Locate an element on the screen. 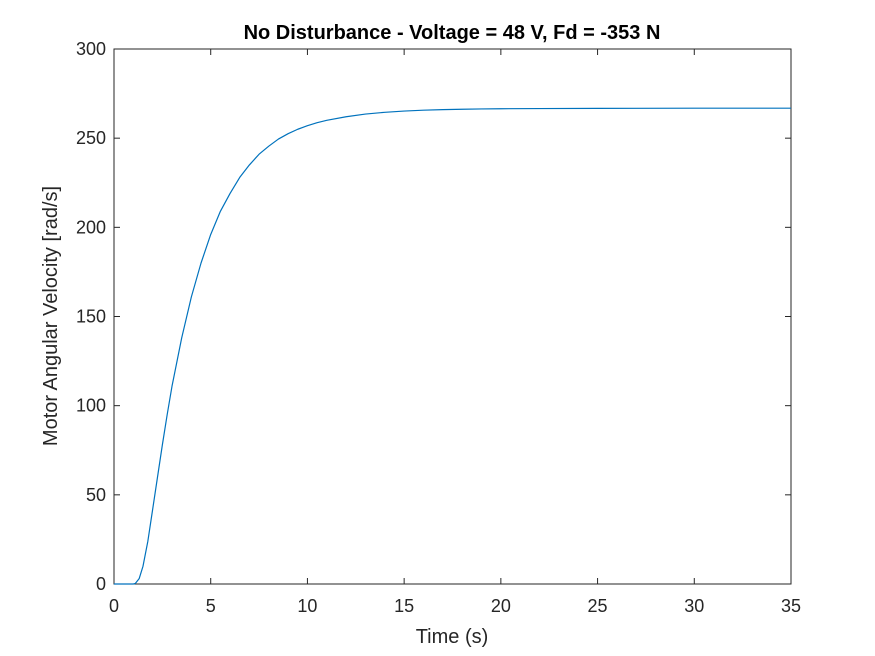 Image resolution: width=875 pixels, height=656 pixels. y-tick-label: 200 is located at coordinates (91, 227).